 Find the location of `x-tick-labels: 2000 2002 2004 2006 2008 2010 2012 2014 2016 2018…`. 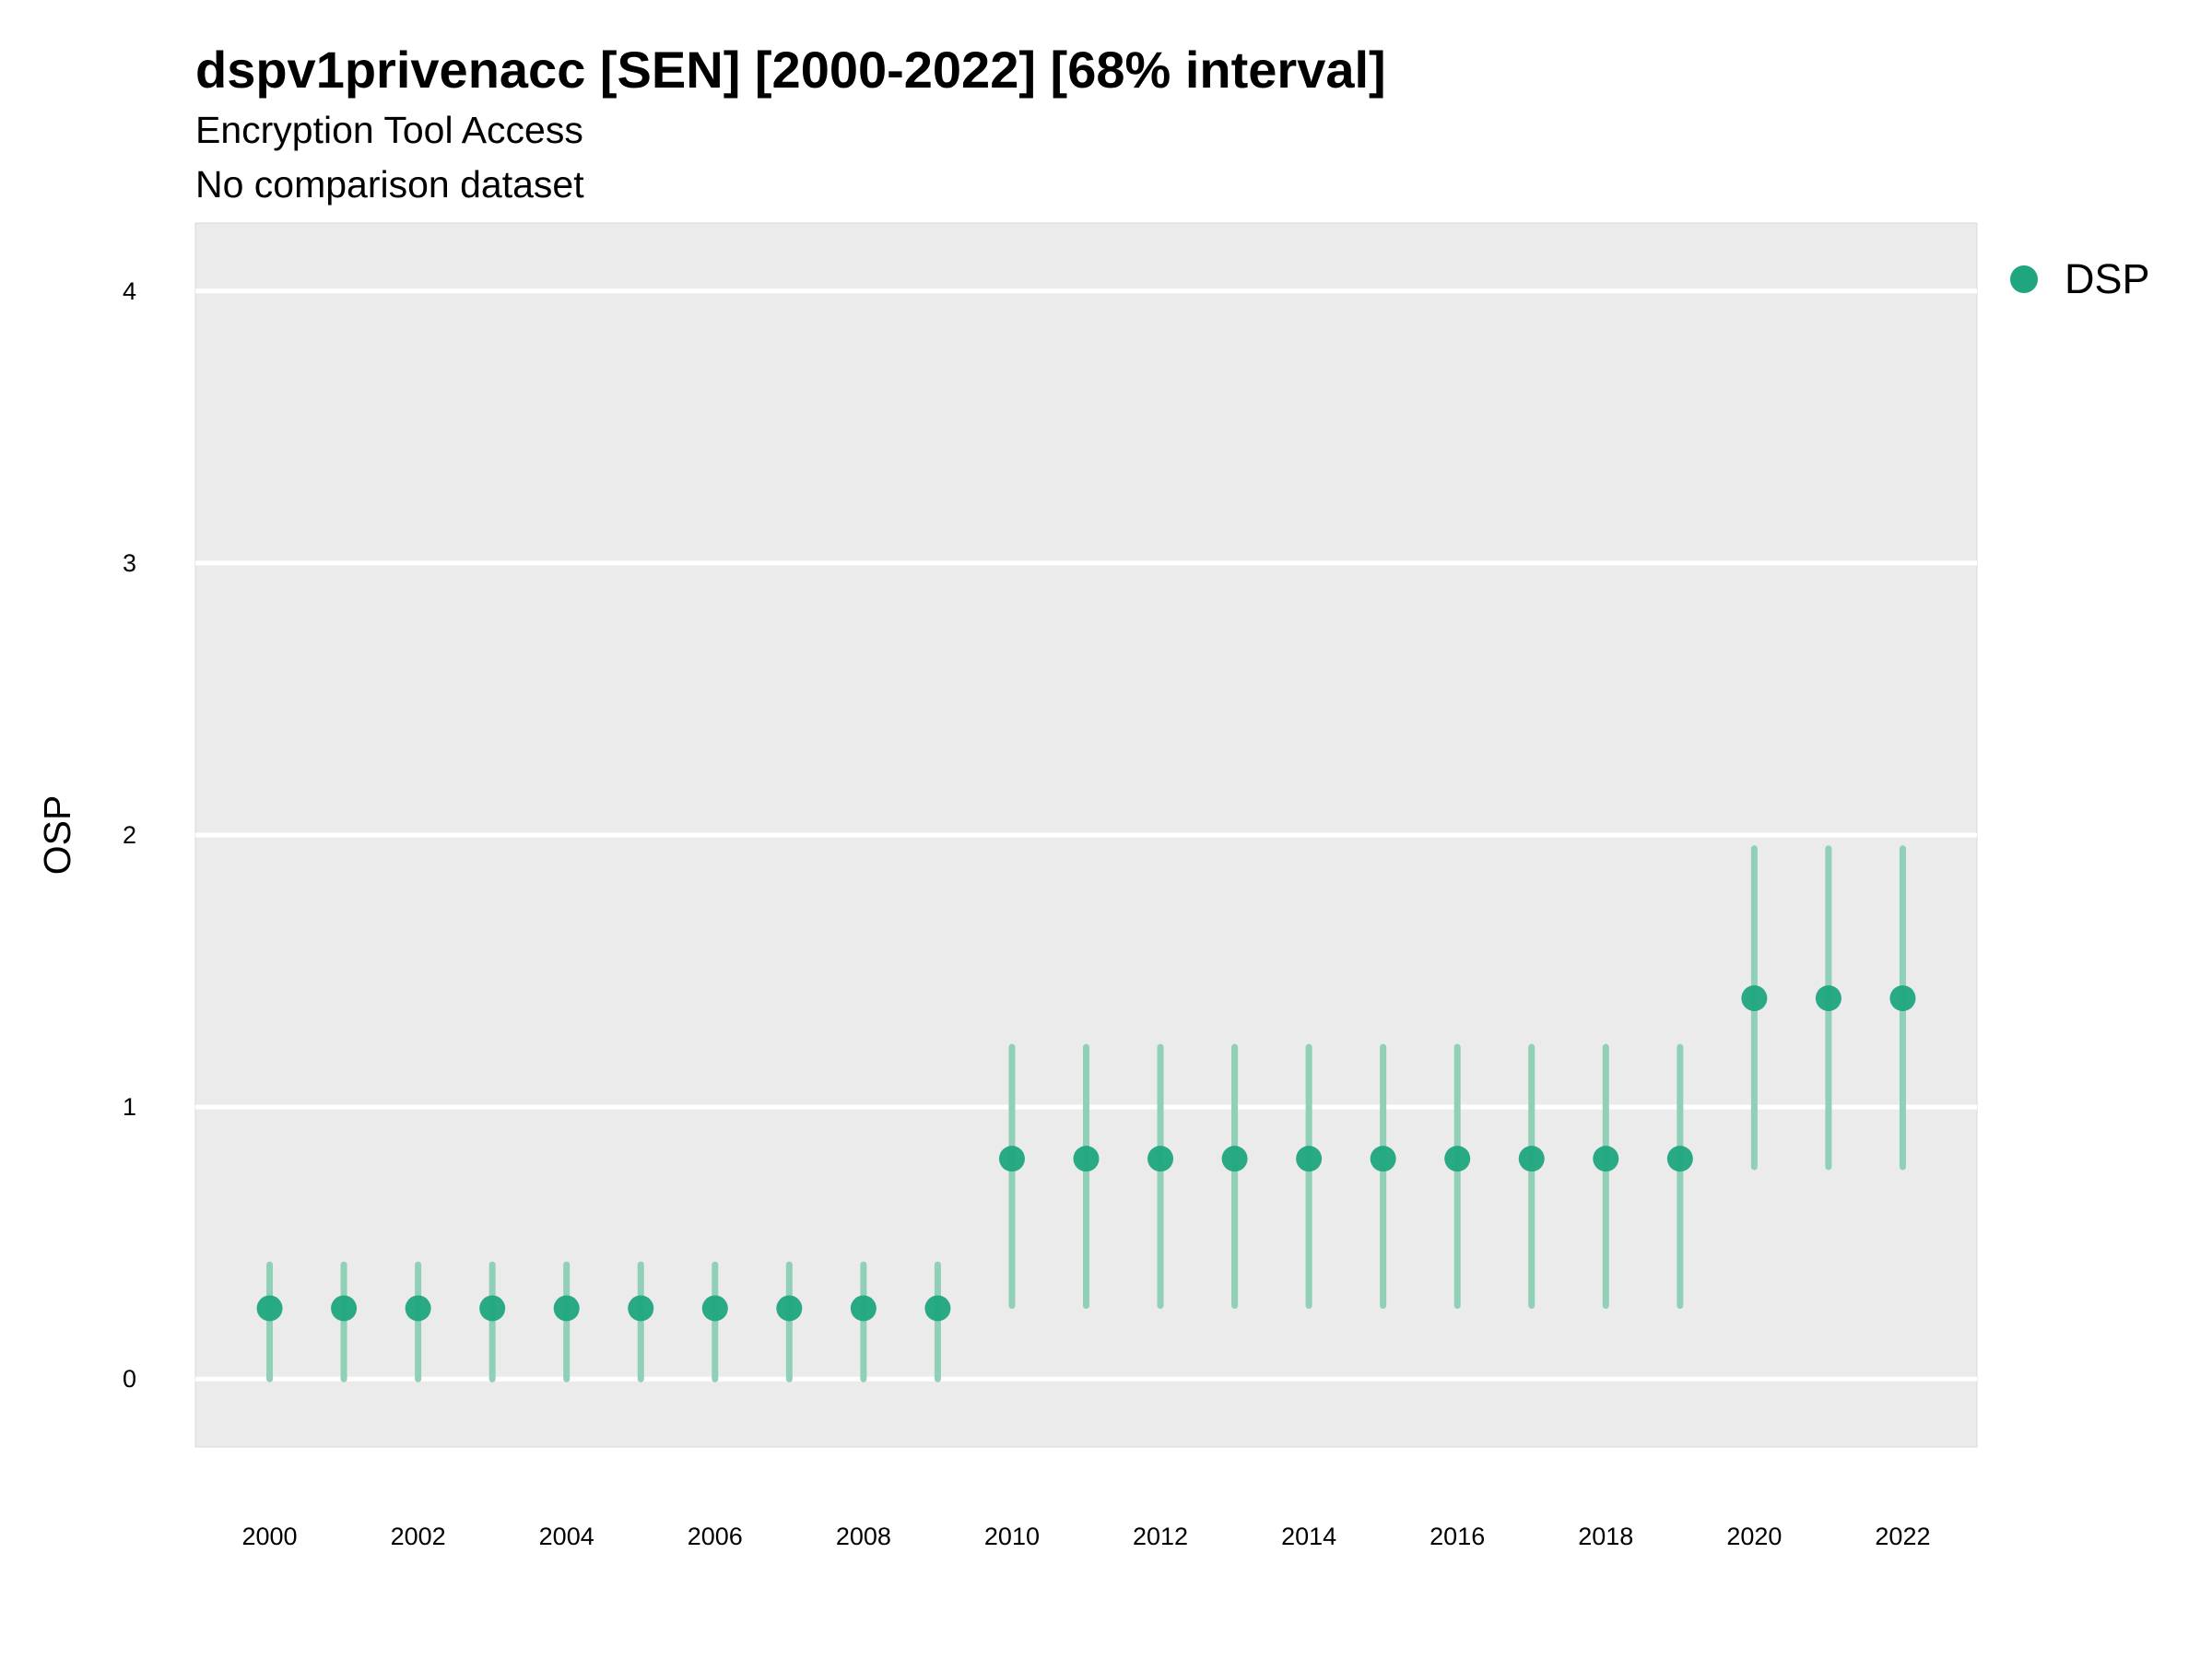

x-tick-labels: 2000 2002 2004 2006 2008 2010 2012 2014 2016 2018… is located at coordinates (1086, 1536).